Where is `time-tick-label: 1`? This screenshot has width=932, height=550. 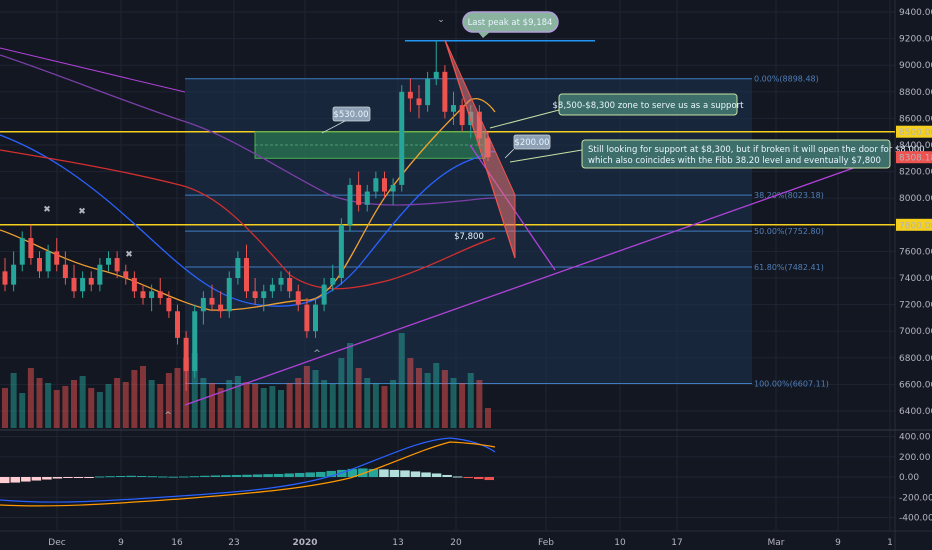
time-tick-label: 1 is located at coordinates (890, 543).